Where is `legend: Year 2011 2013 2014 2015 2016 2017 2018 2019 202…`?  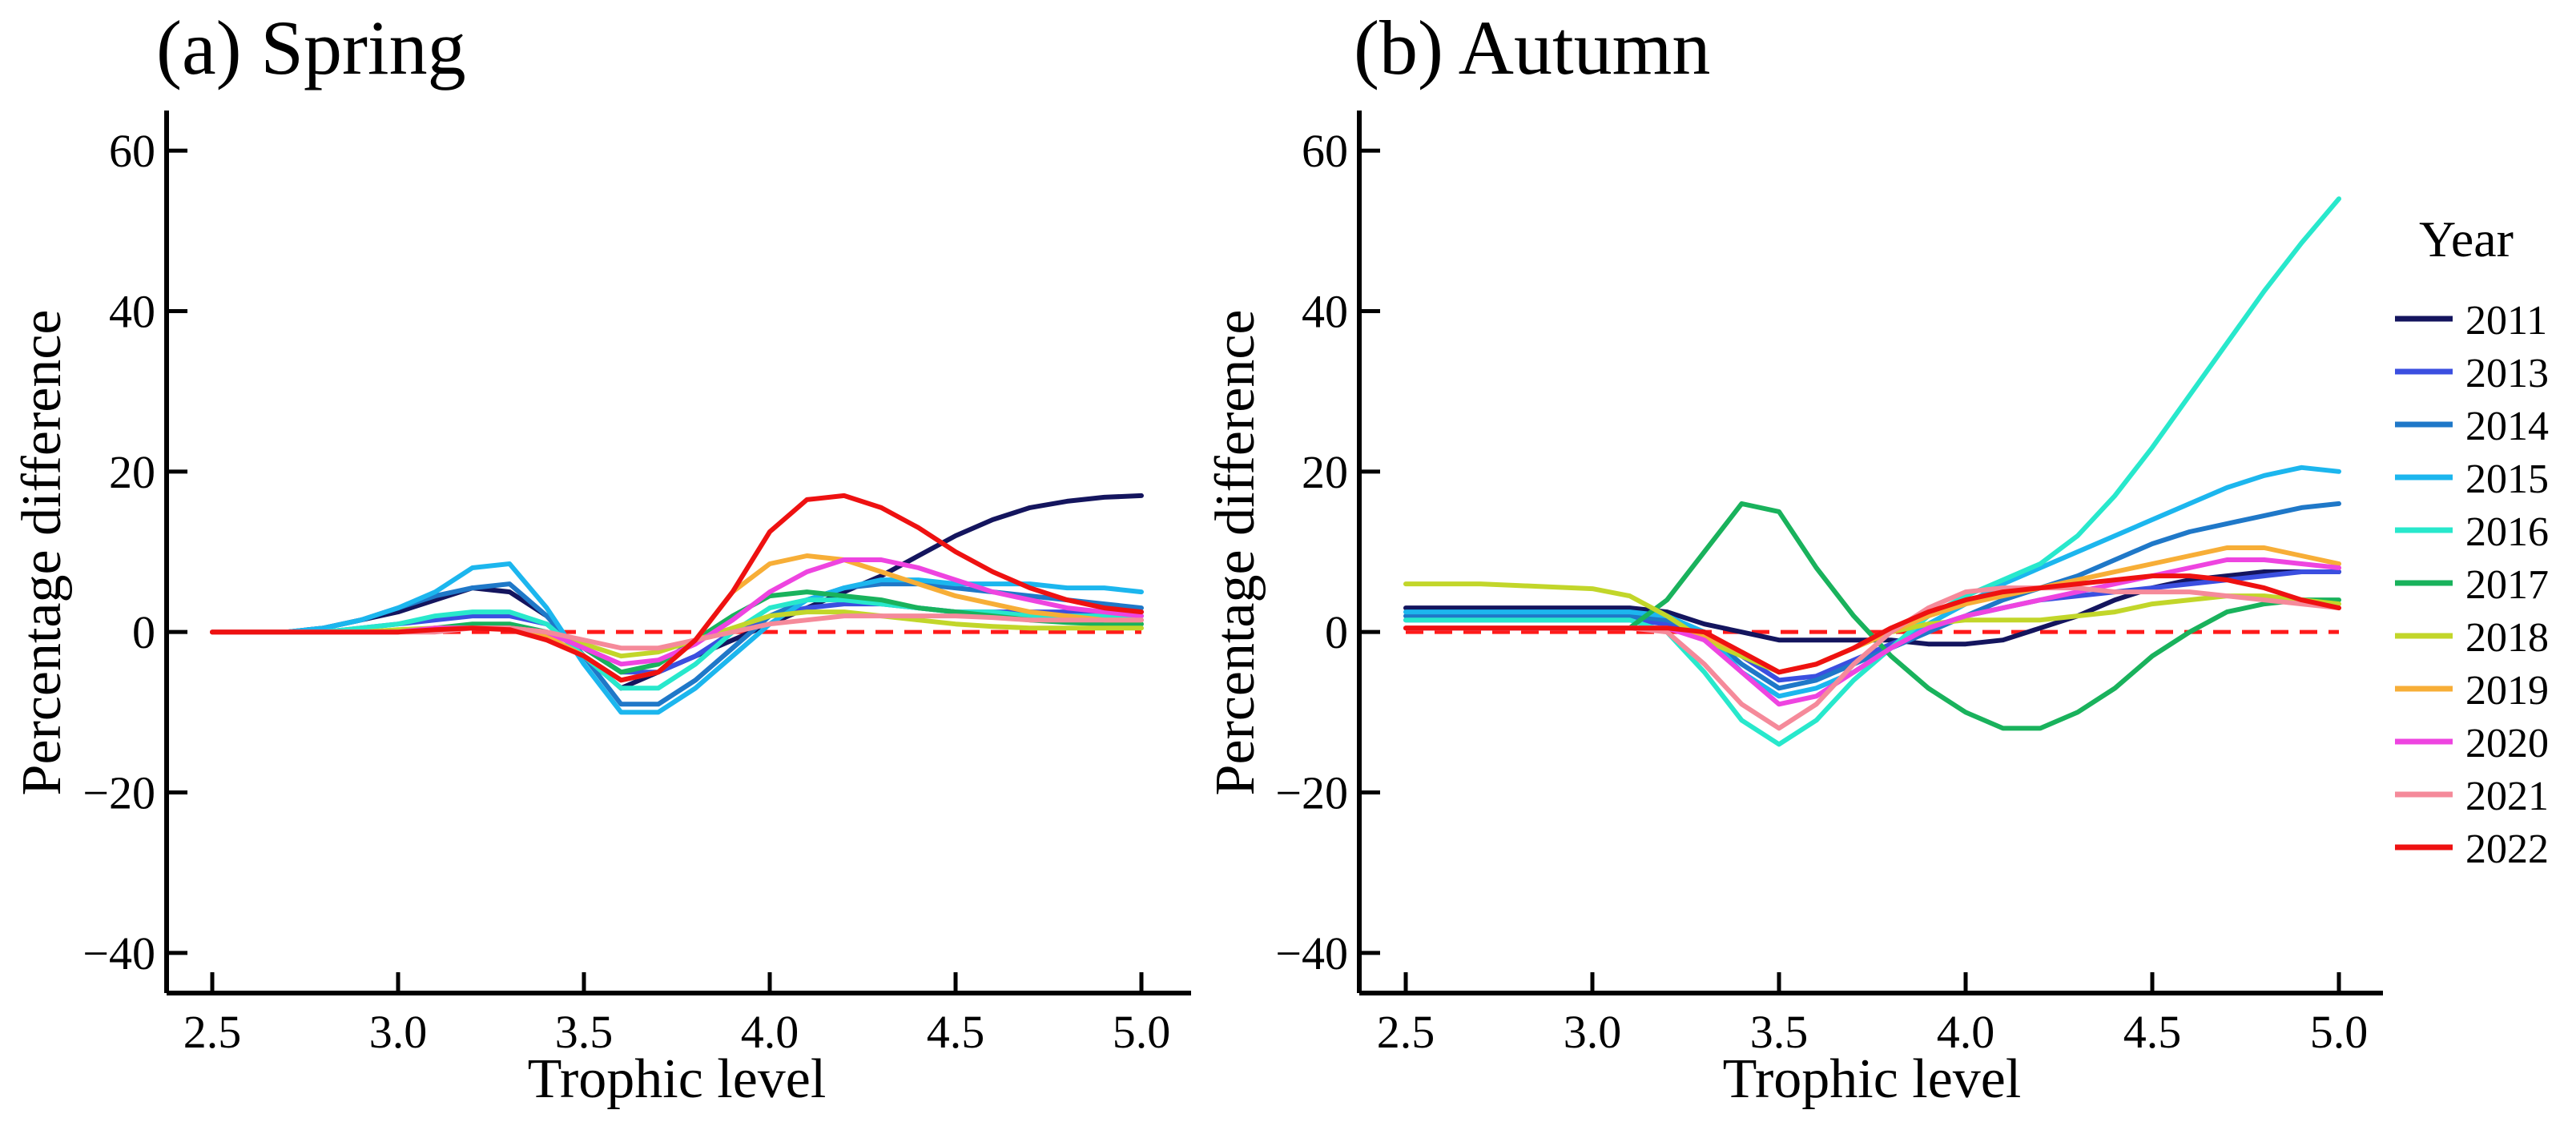 legend: Year 2011 2013 2014 2015 2016 2017 2018 2019 202… is located at coordinates (2472, 541).